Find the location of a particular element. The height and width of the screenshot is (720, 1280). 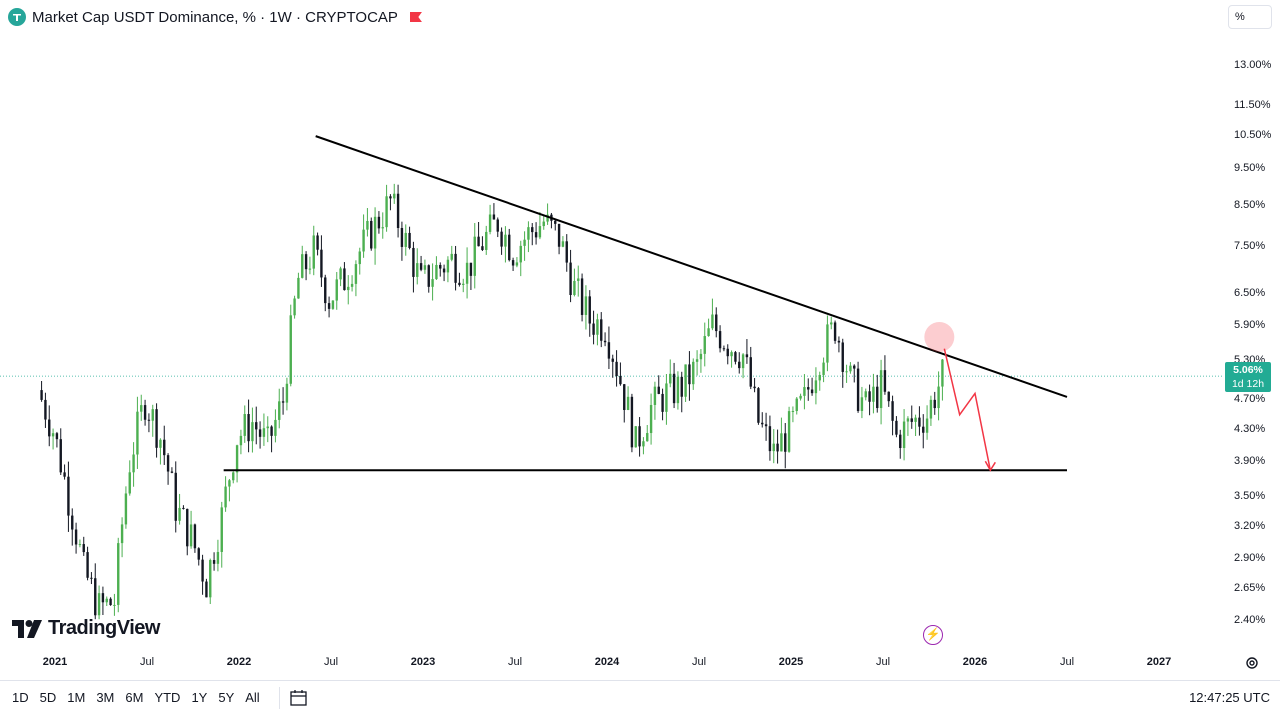

range-button-6m: 6M is located at coordinates (134, 697).